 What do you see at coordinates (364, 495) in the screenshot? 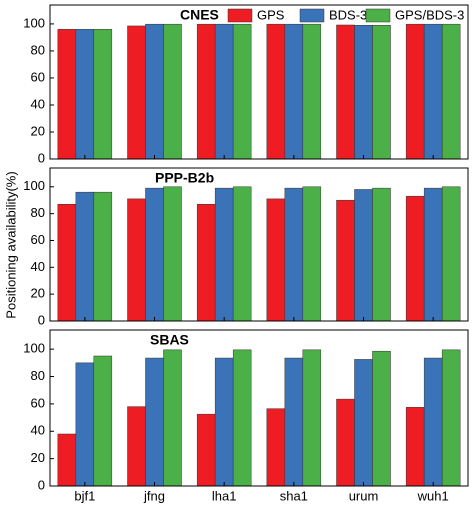
I see `x-tick-label: urum` at bounding box center [364, 495].